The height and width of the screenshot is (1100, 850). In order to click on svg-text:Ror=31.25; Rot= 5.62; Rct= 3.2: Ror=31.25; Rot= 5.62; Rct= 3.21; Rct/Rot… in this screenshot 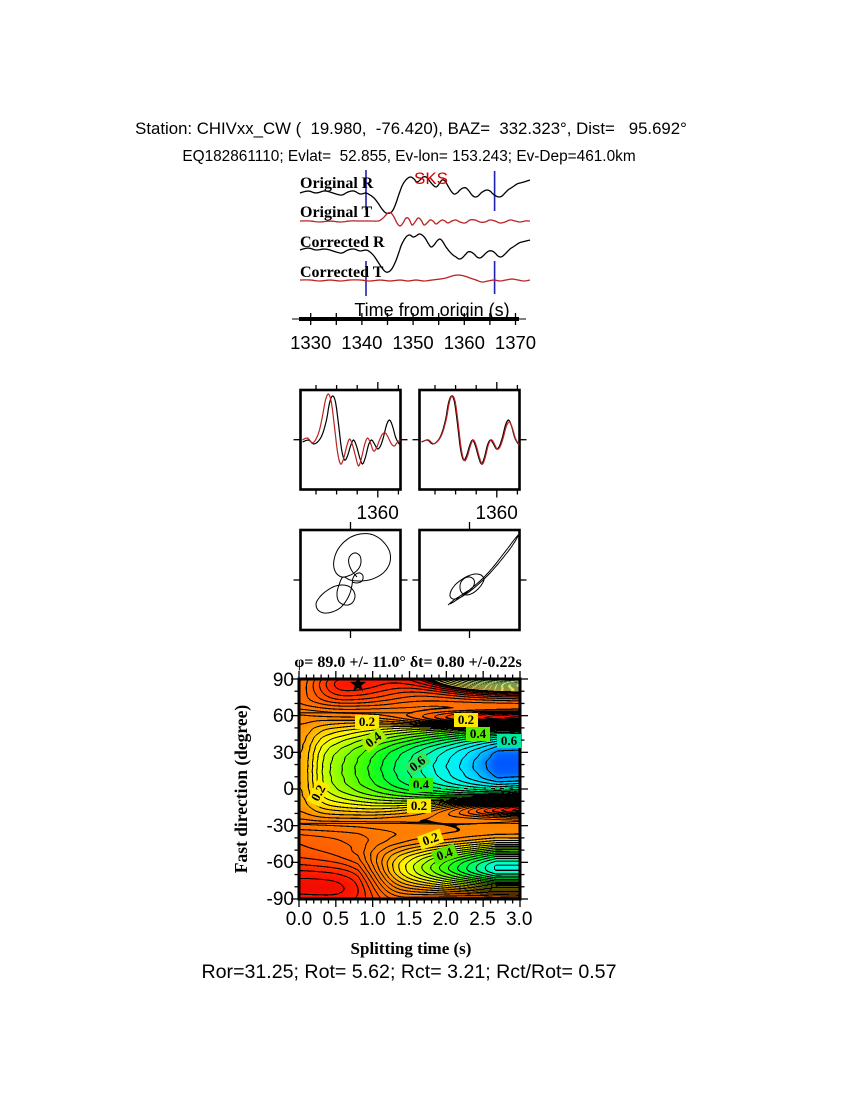, I will do `click(409, 972)`.